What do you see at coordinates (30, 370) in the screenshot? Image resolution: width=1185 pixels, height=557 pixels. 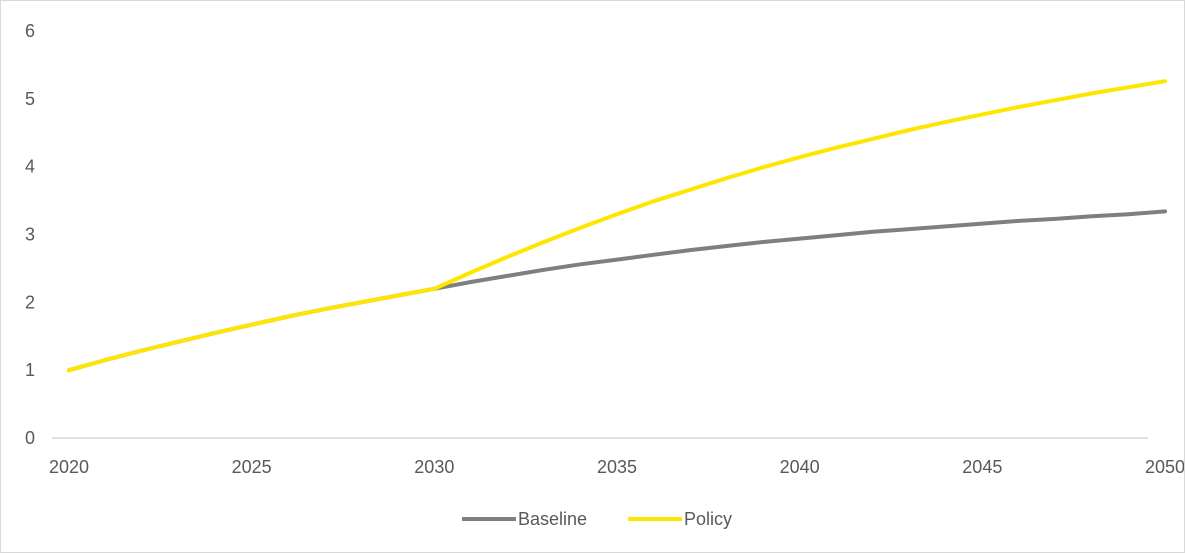 I see `y-tick-label-1: 1` at bounding box center [30, 370].